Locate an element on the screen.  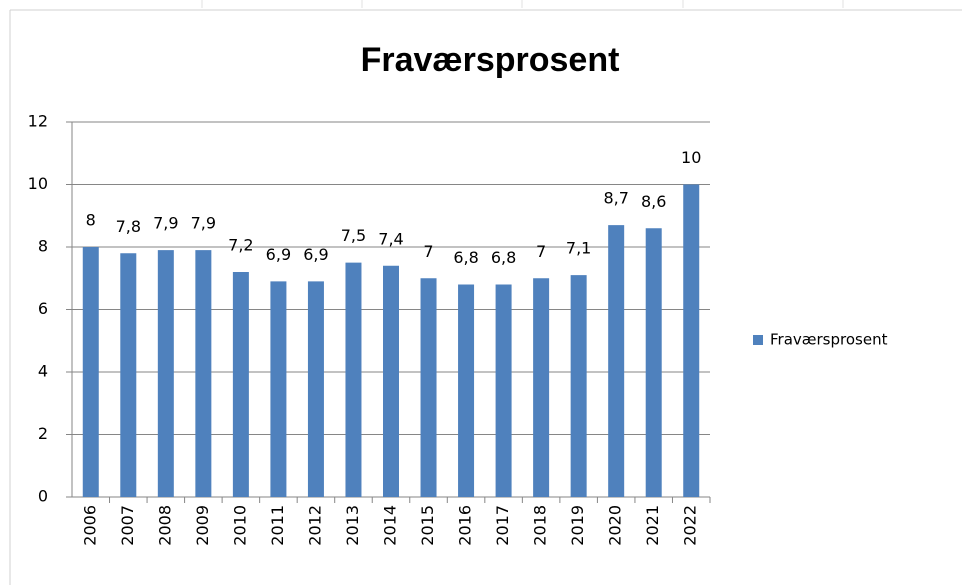
x-tick-label: 2017 is located at coordinates (502, 525).